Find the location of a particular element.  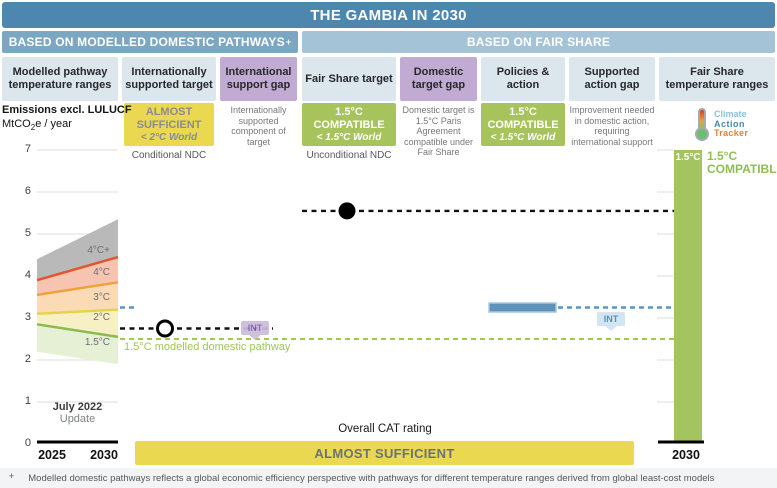

temperature-band-label: 1.5°C is located at coordinates (97, 343).